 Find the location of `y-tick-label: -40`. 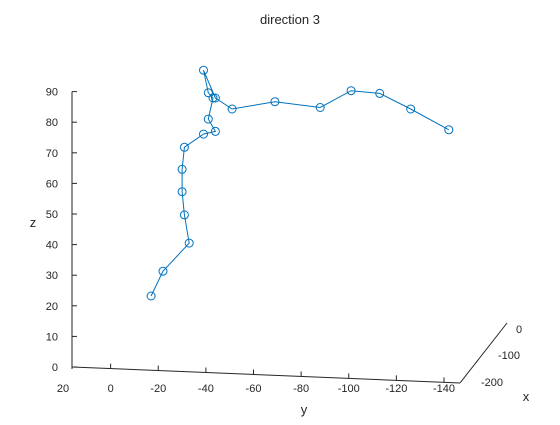

y-tick-label: -40 is located at coordinates (206, 389).